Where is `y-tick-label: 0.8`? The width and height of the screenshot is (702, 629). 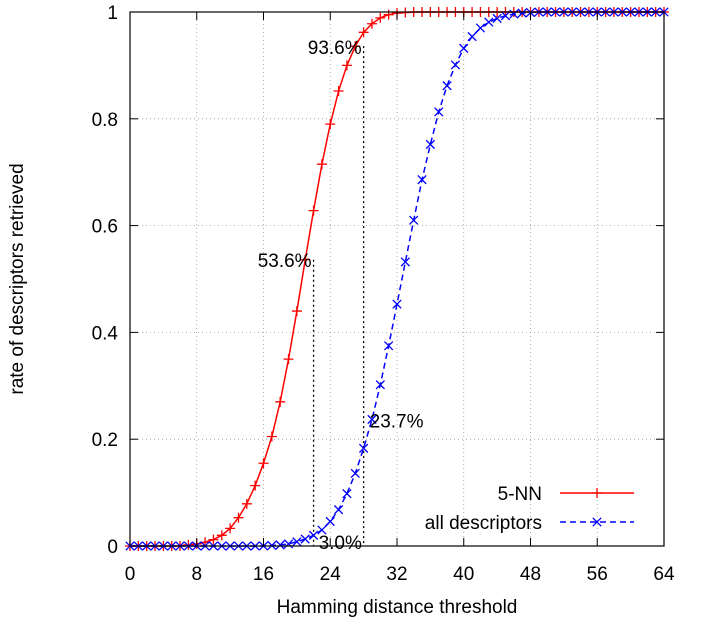 y-tick-label: 0.8 is located at coordinates (105, 120).